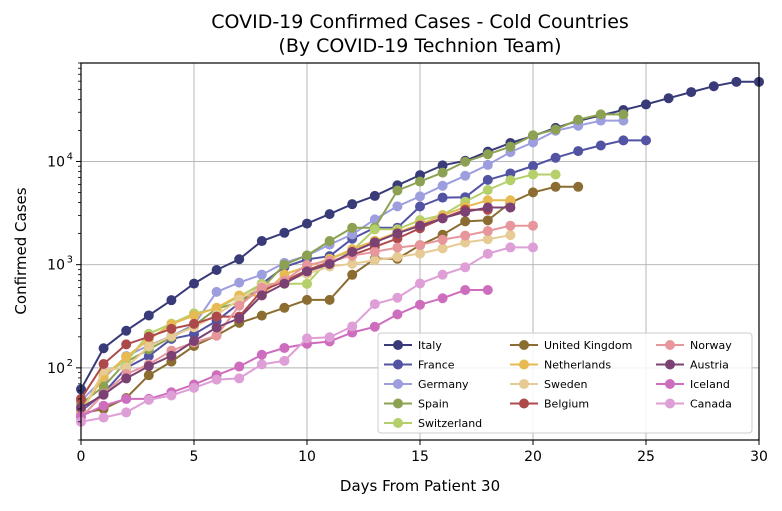  What do you see at coordinates (419, 46) in the screenshot?
I see `chart-subtitle: (By COVID-19 Technion Team)` at bounding box center [419, 46].